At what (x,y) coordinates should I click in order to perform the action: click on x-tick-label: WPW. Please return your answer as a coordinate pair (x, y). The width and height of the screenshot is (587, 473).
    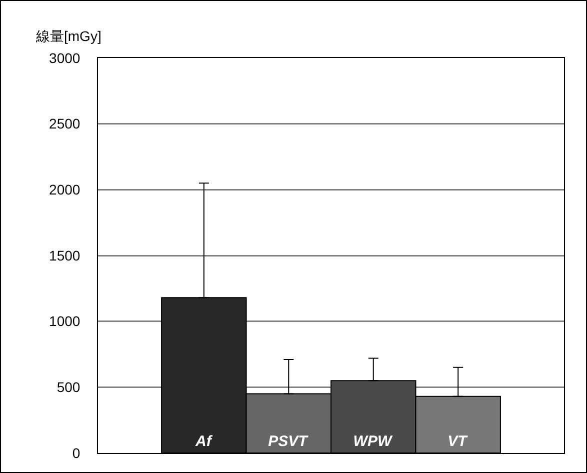
    Looking at the image, I should click on (373, 441).